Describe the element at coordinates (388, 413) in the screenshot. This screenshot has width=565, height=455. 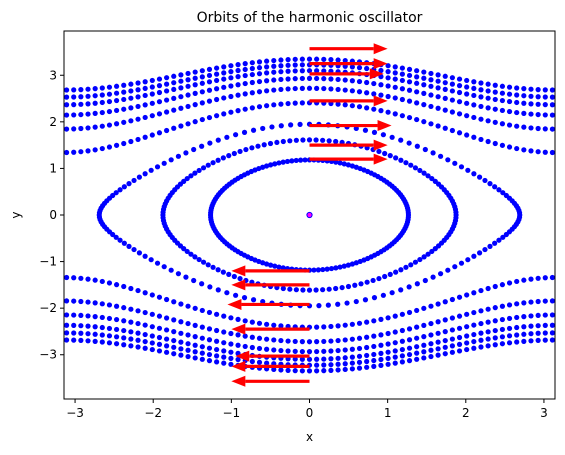
I see `x-tick-label: 1` at that location.